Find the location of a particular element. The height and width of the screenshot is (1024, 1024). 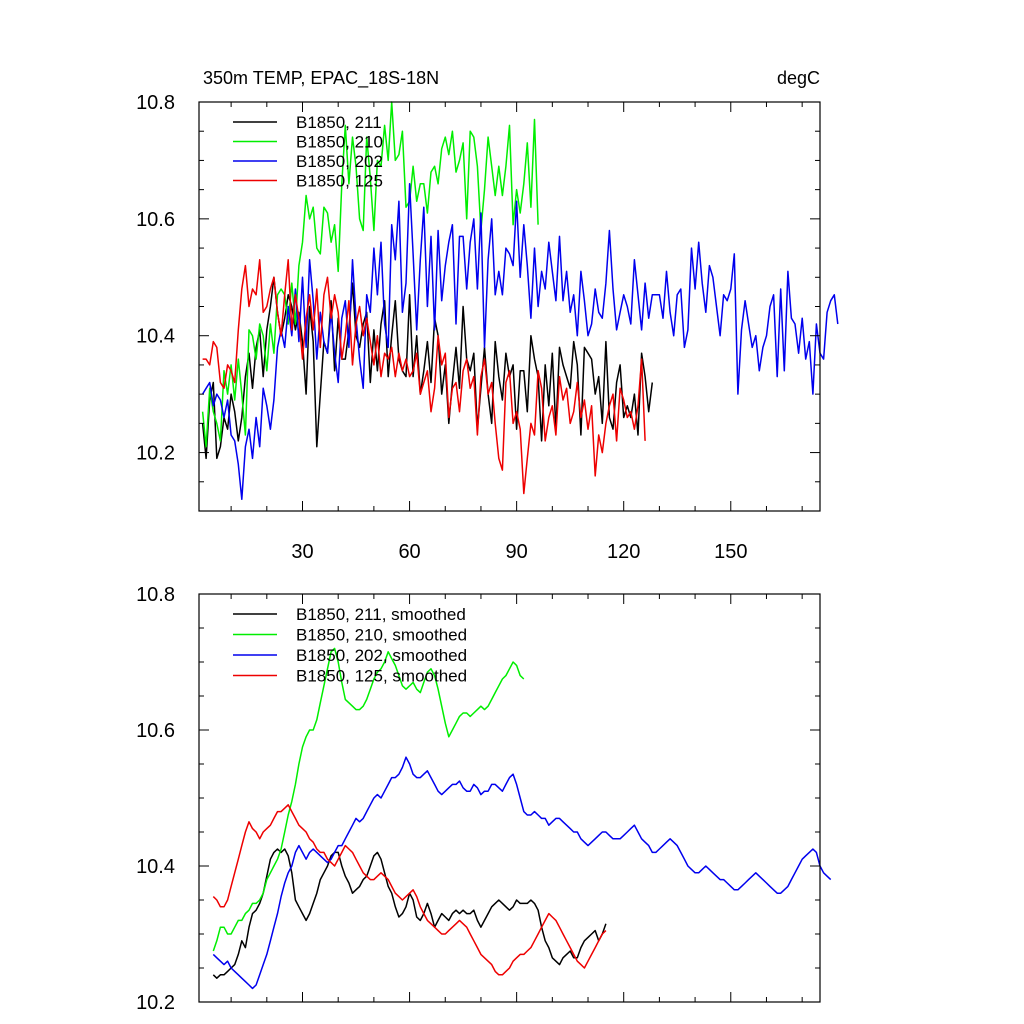

x-tick-label-90: 90 is located at coordinates (517, 552).